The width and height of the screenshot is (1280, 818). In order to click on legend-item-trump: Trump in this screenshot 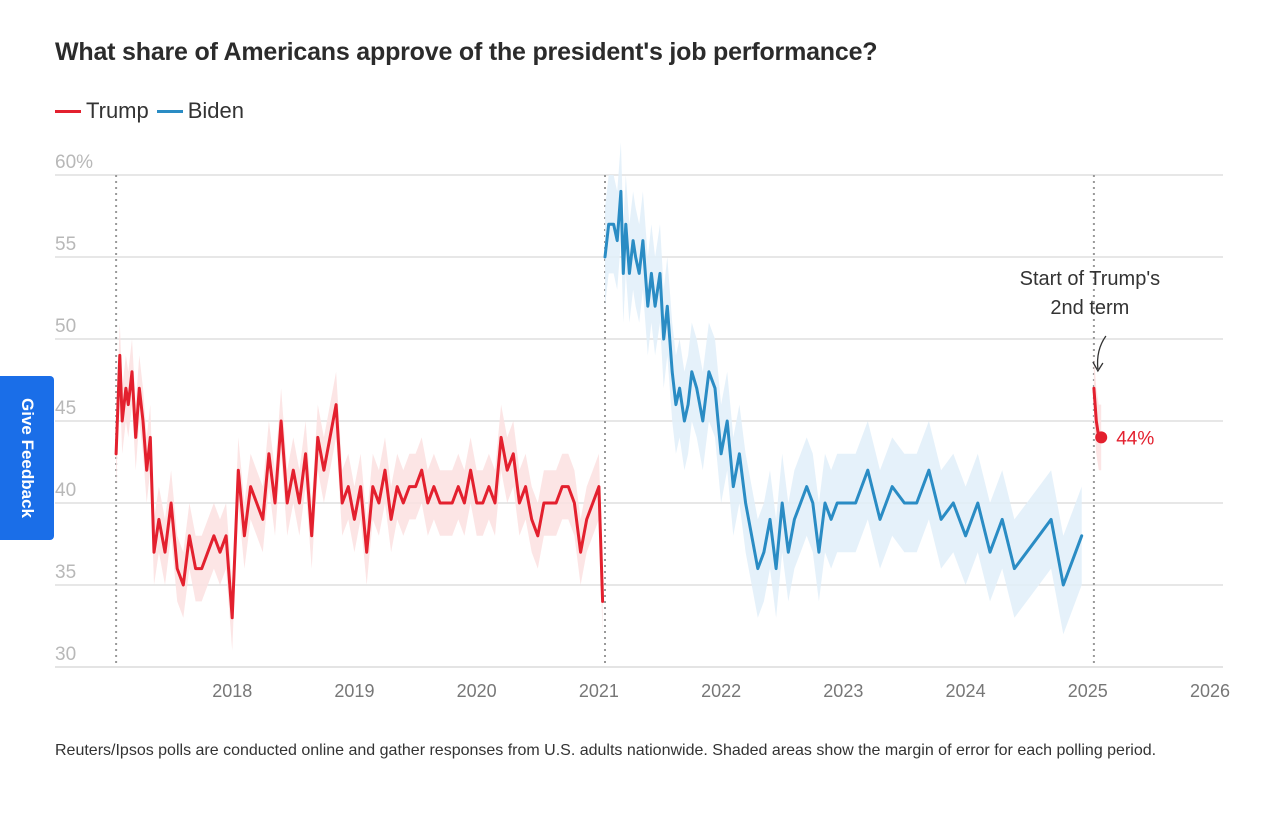, I will do `click(102, 111)`.